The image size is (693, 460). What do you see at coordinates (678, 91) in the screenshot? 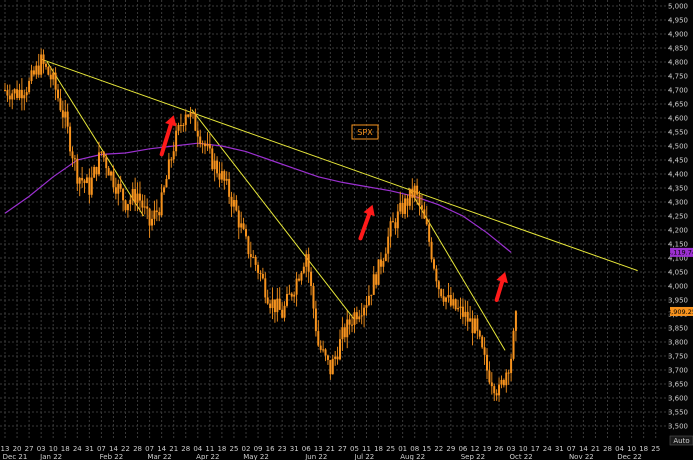
I see `y-tick-label: 4,700` at bounding box center [678, 91].